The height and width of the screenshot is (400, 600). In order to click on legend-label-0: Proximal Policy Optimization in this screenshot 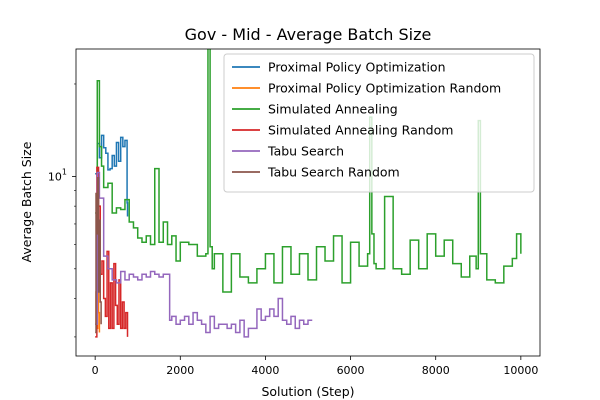, I will do `click(357, 67)`.